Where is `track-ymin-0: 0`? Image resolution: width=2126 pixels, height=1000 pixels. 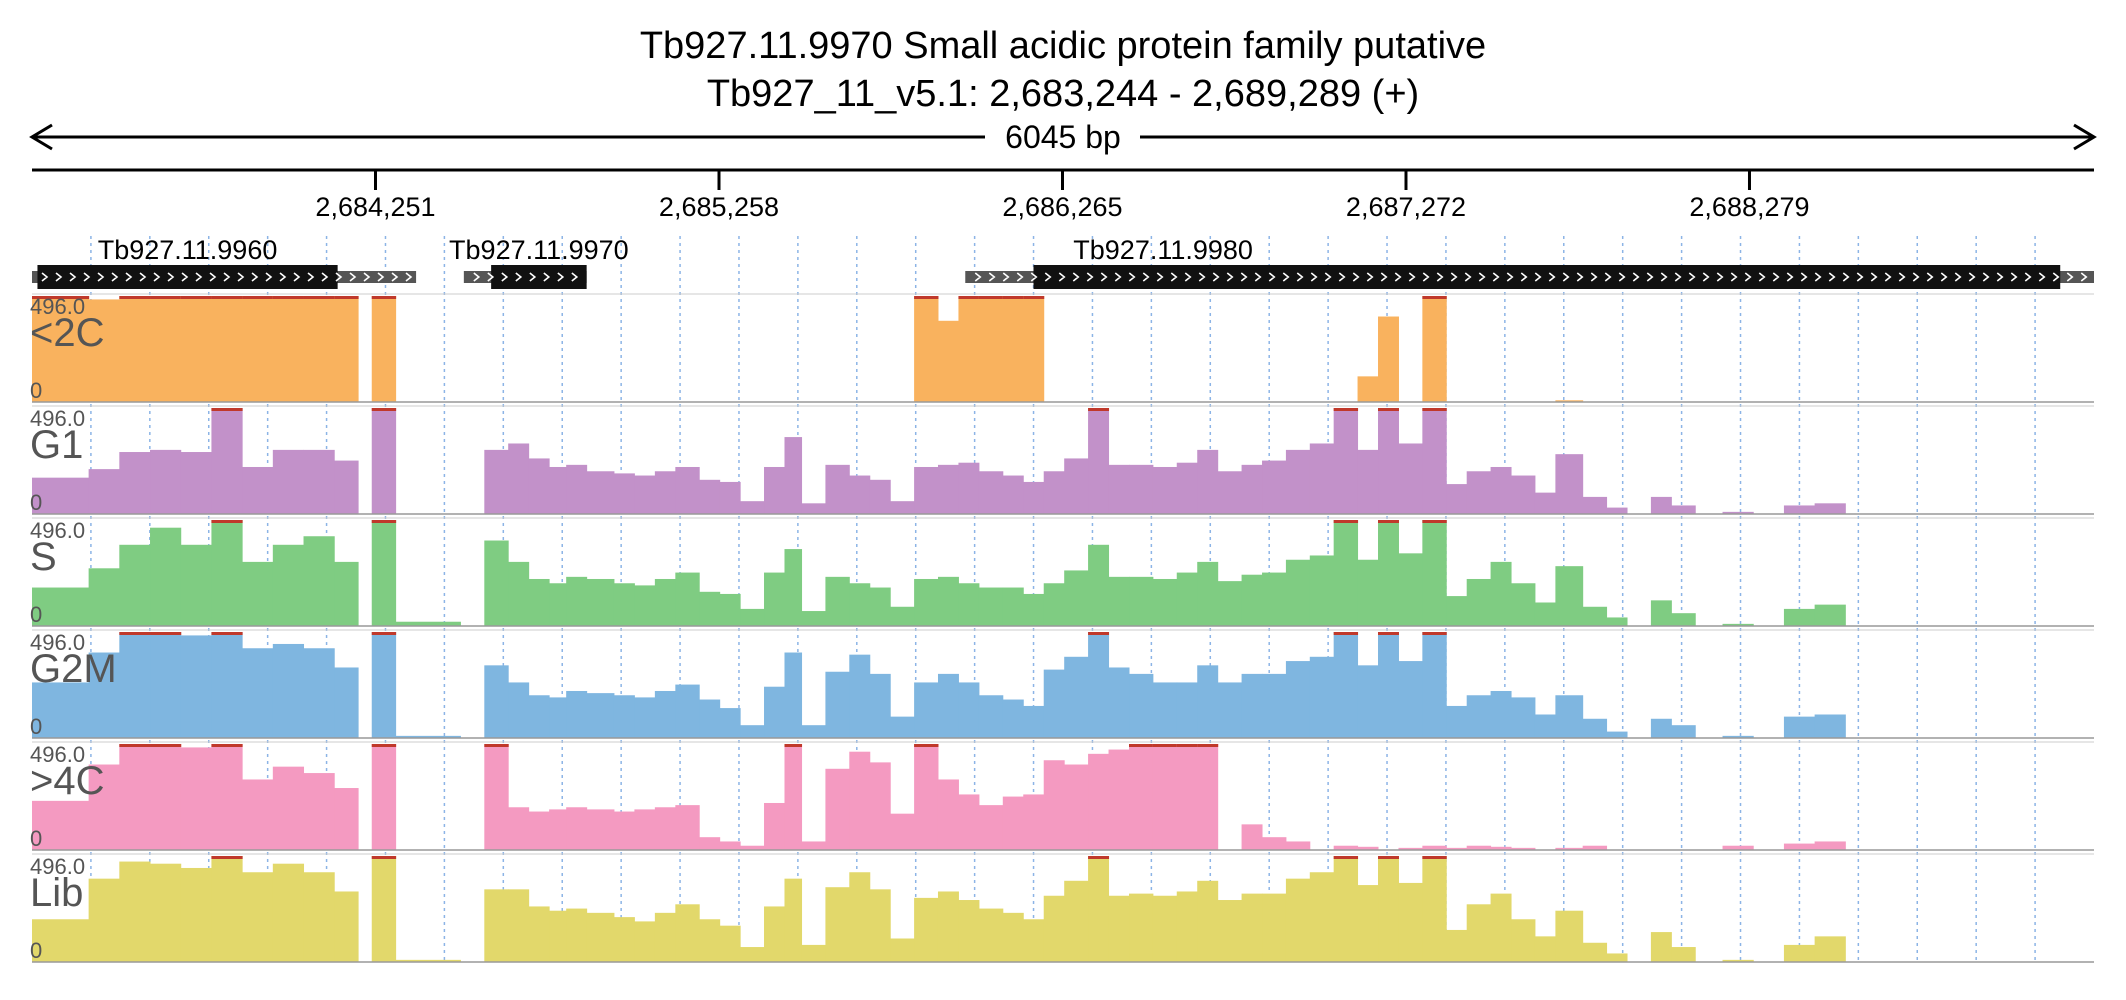
track-ymin-0: 0 is located at coordinates (36, 390).